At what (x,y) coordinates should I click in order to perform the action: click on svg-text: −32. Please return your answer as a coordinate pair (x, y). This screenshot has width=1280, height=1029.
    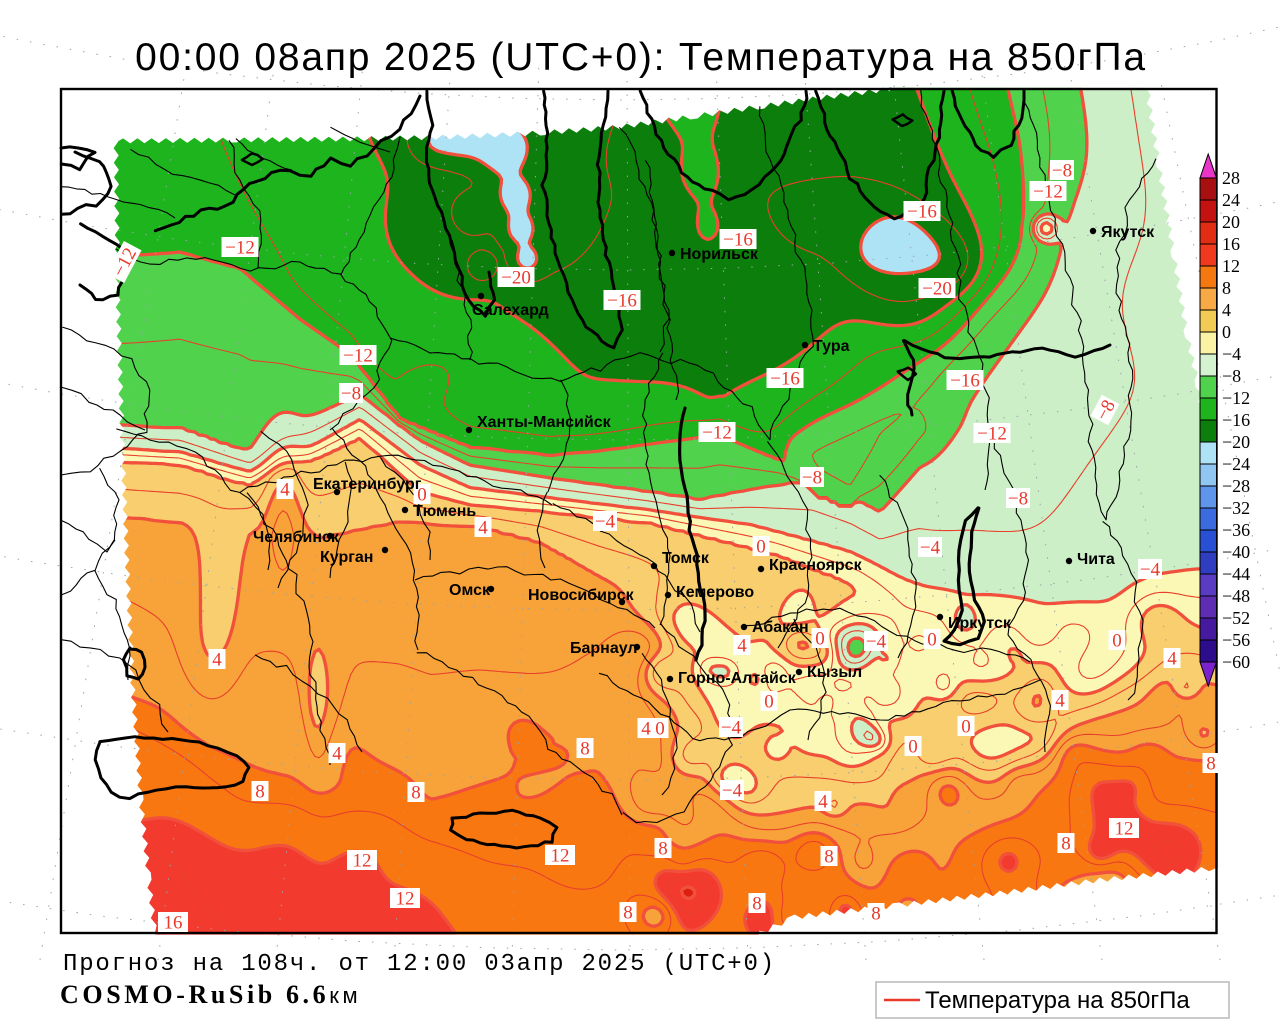
    Looking at the image, I should click on (1236, 508).